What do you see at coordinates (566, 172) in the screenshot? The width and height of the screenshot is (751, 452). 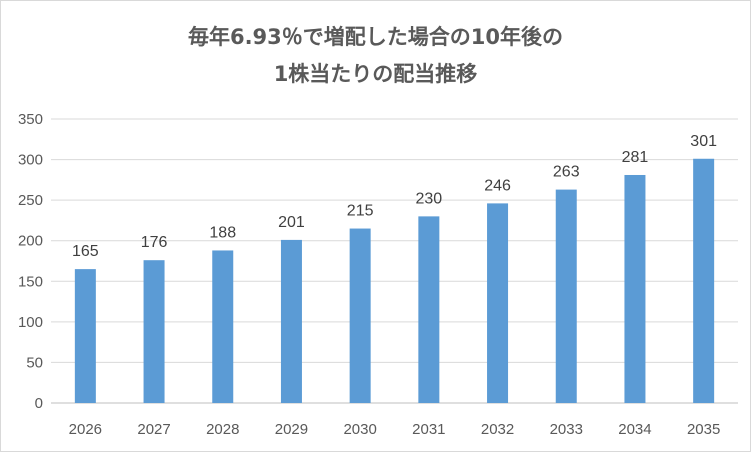 I see `data-label-2033: 263` at bounding box center [566, 172].